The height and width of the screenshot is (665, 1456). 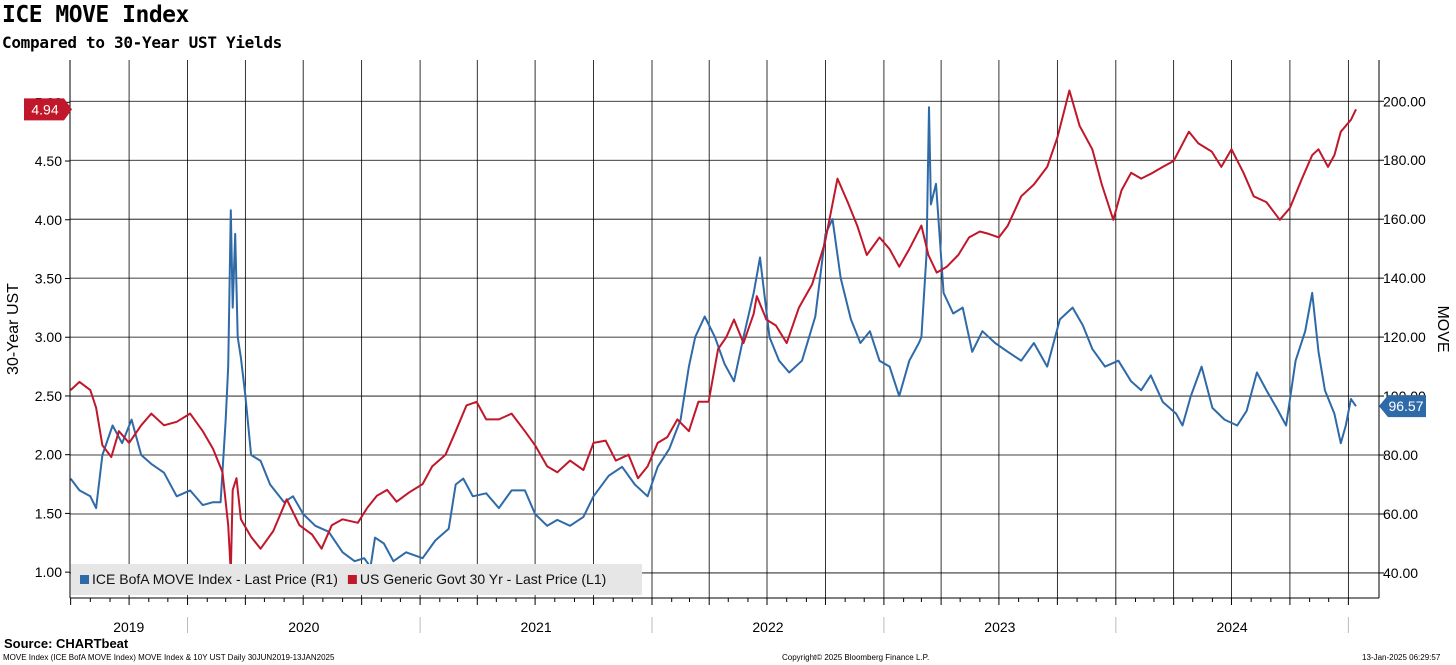 I want to click on left-tick-label: 2.50, so click(x=48, y=396).